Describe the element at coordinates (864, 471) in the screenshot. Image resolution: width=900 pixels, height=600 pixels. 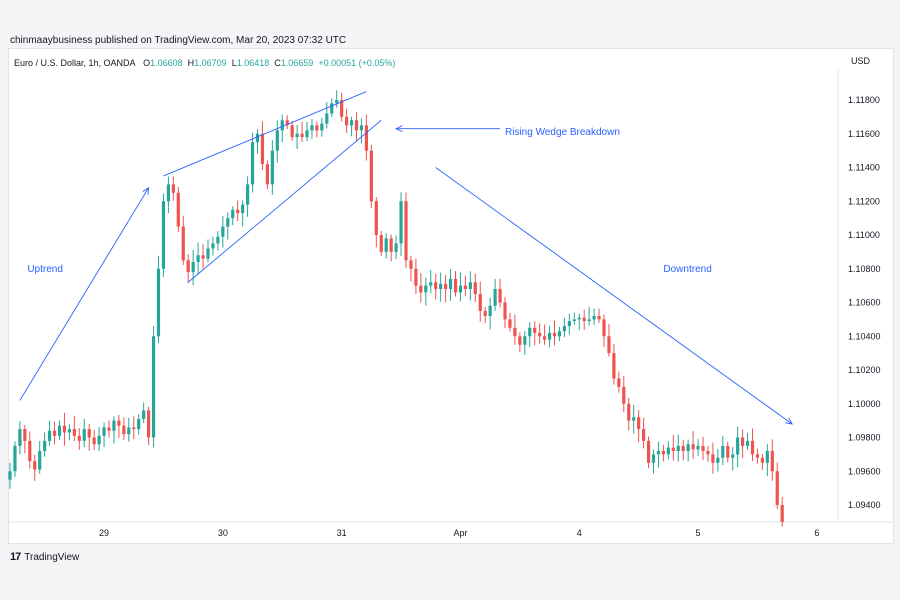
I see `price-tick-label: 1.09600` at that location.